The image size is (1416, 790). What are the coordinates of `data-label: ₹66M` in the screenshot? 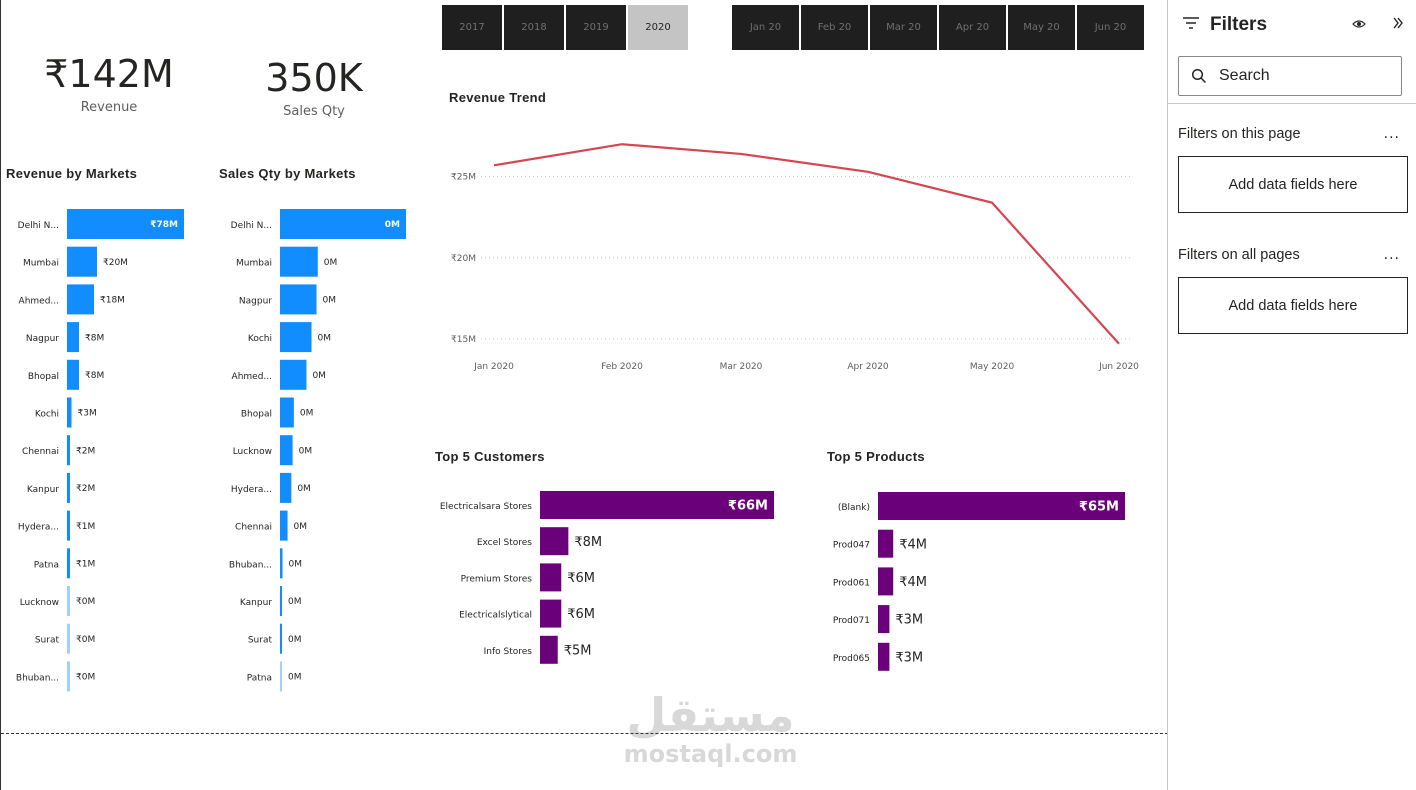 It's located at (748, 506).